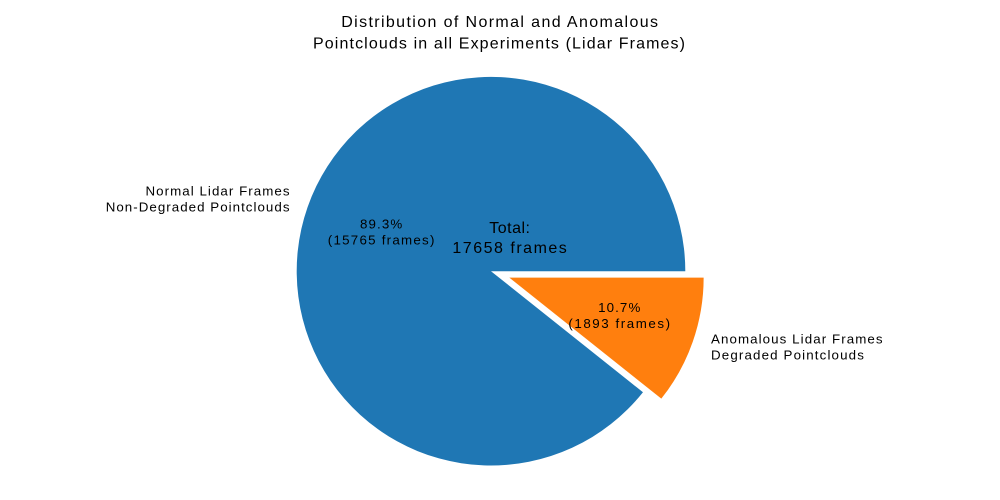  What do you see at coordinates (499, 22) in the screenshot?
I see `svg-text:Distribution of Normal and Ano: Distribution of Normal and Anomalous` at bounding box center [499, 22].